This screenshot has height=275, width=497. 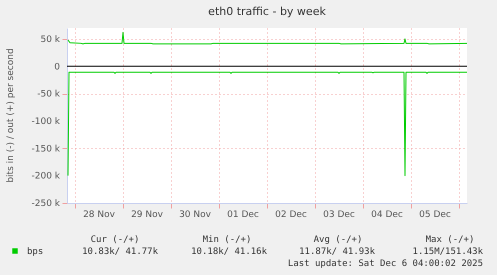 I want to click on y-axis-title: bits in (-) / out (+) per second, so click(x=11, y=115).